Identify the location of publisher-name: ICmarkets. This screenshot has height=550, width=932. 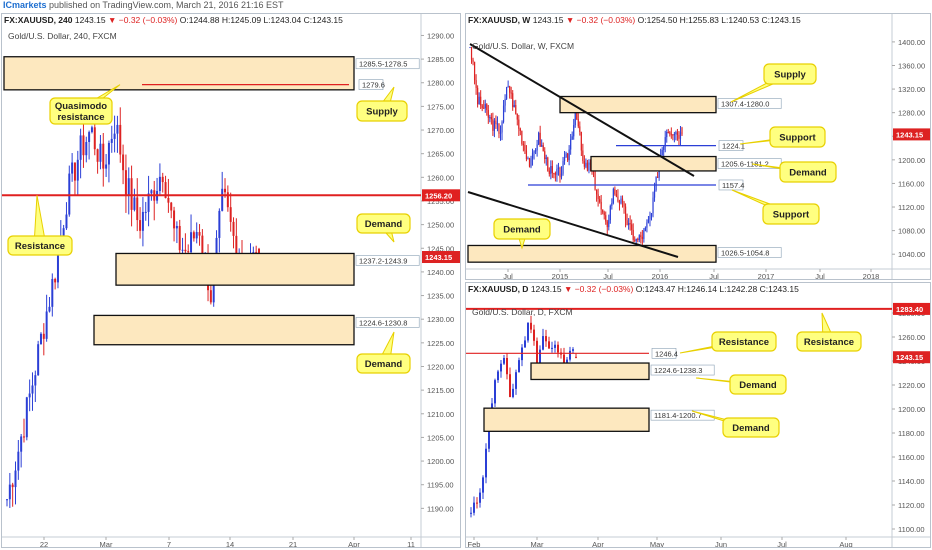
(25, 5).